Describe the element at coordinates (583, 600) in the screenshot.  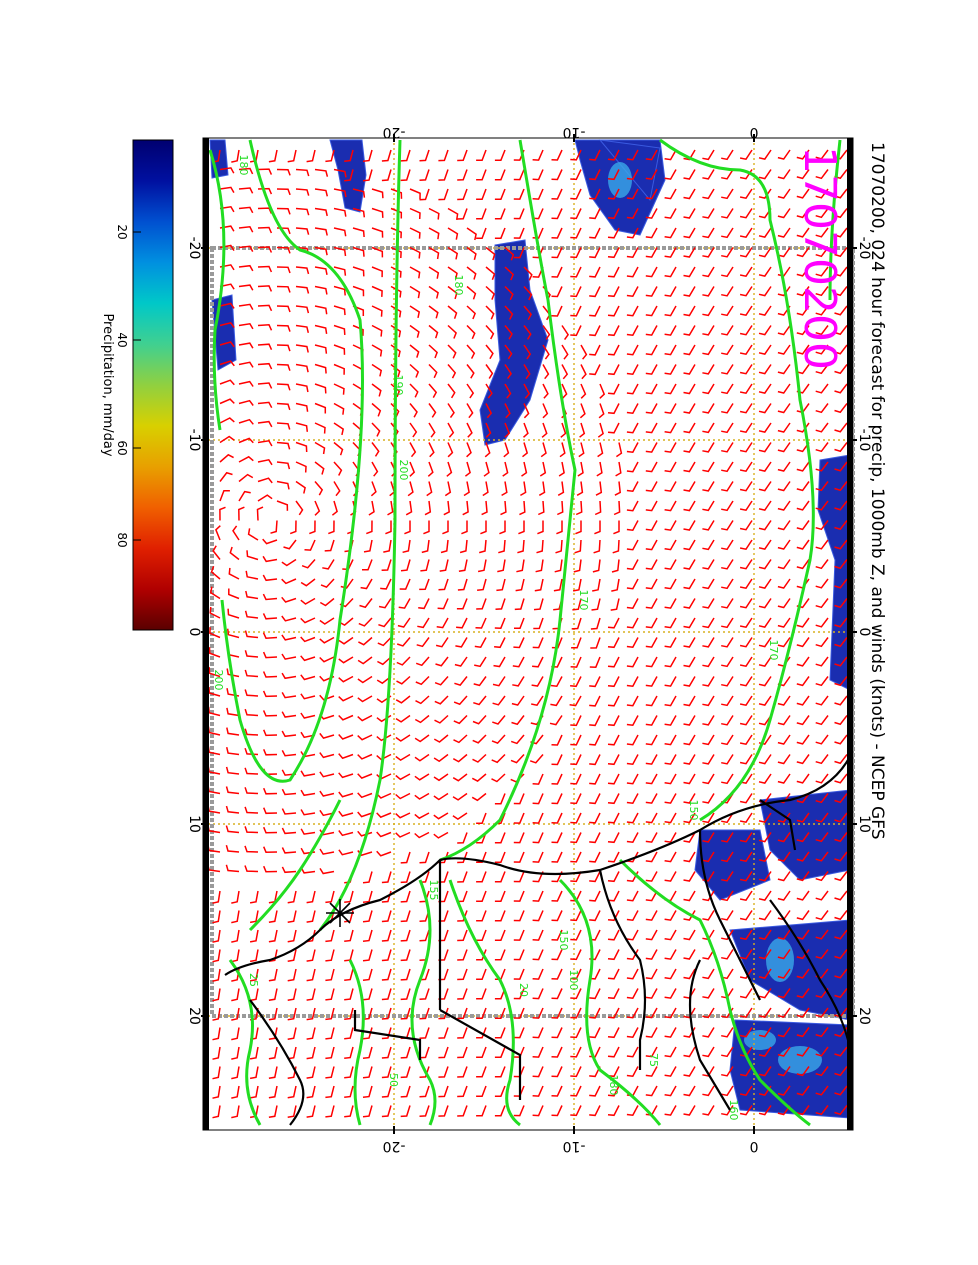
I see `contour-label: 170` at that location.